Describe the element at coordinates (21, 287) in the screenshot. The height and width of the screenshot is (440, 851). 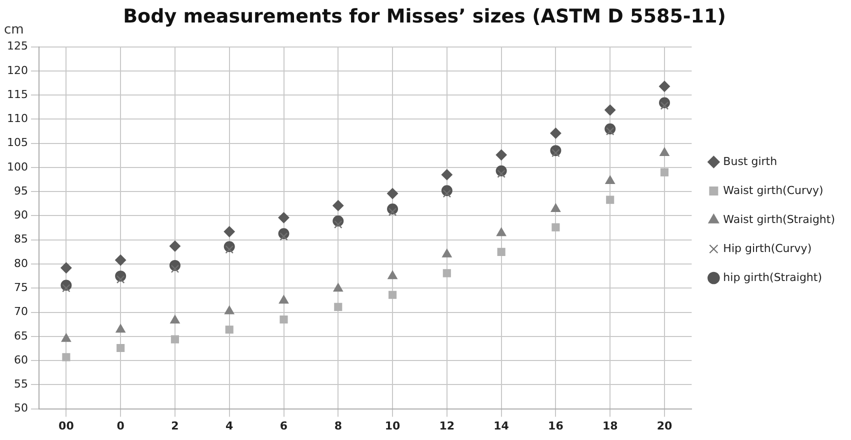
I see `y-tick-label: 75` at that location.